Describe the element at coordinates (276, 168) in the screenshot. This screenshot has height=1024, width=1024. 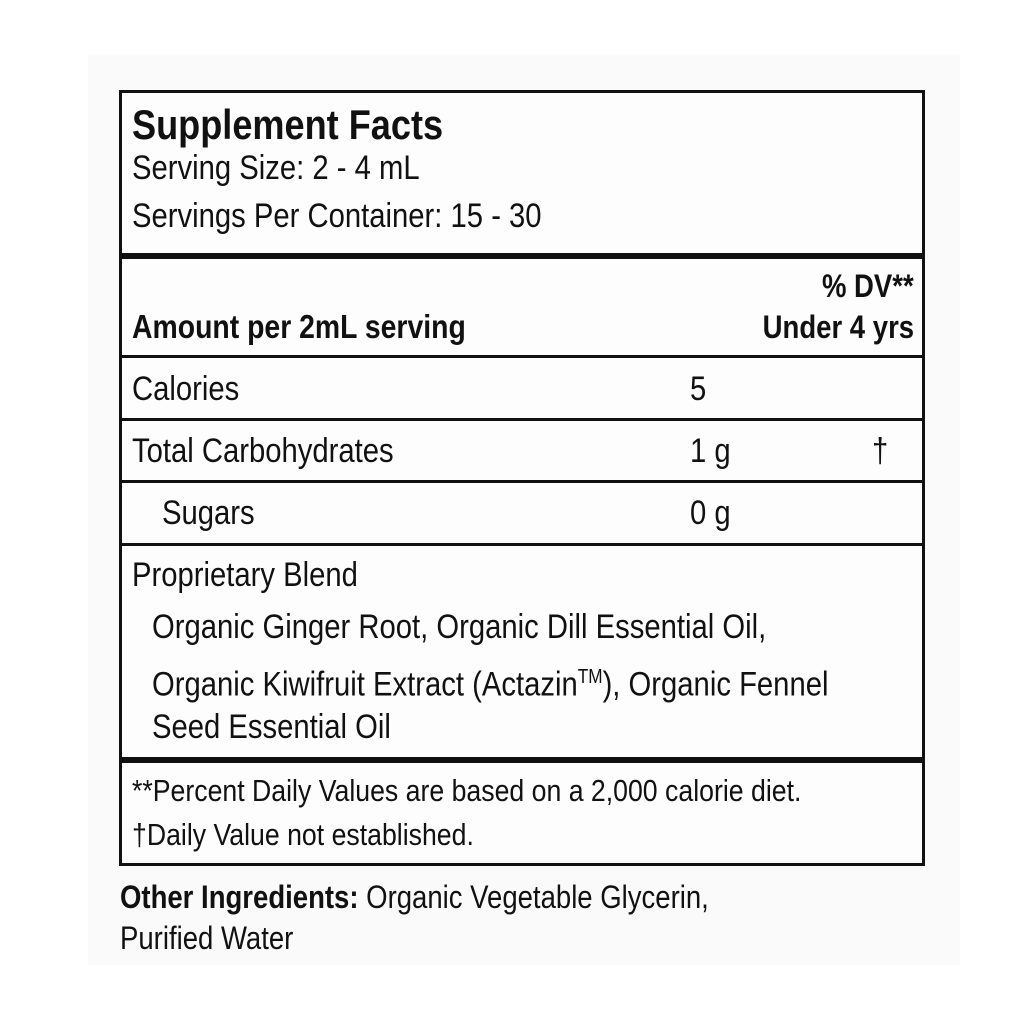
I see `serving-size: Serving Size: 2 - 4 mL` at that location.